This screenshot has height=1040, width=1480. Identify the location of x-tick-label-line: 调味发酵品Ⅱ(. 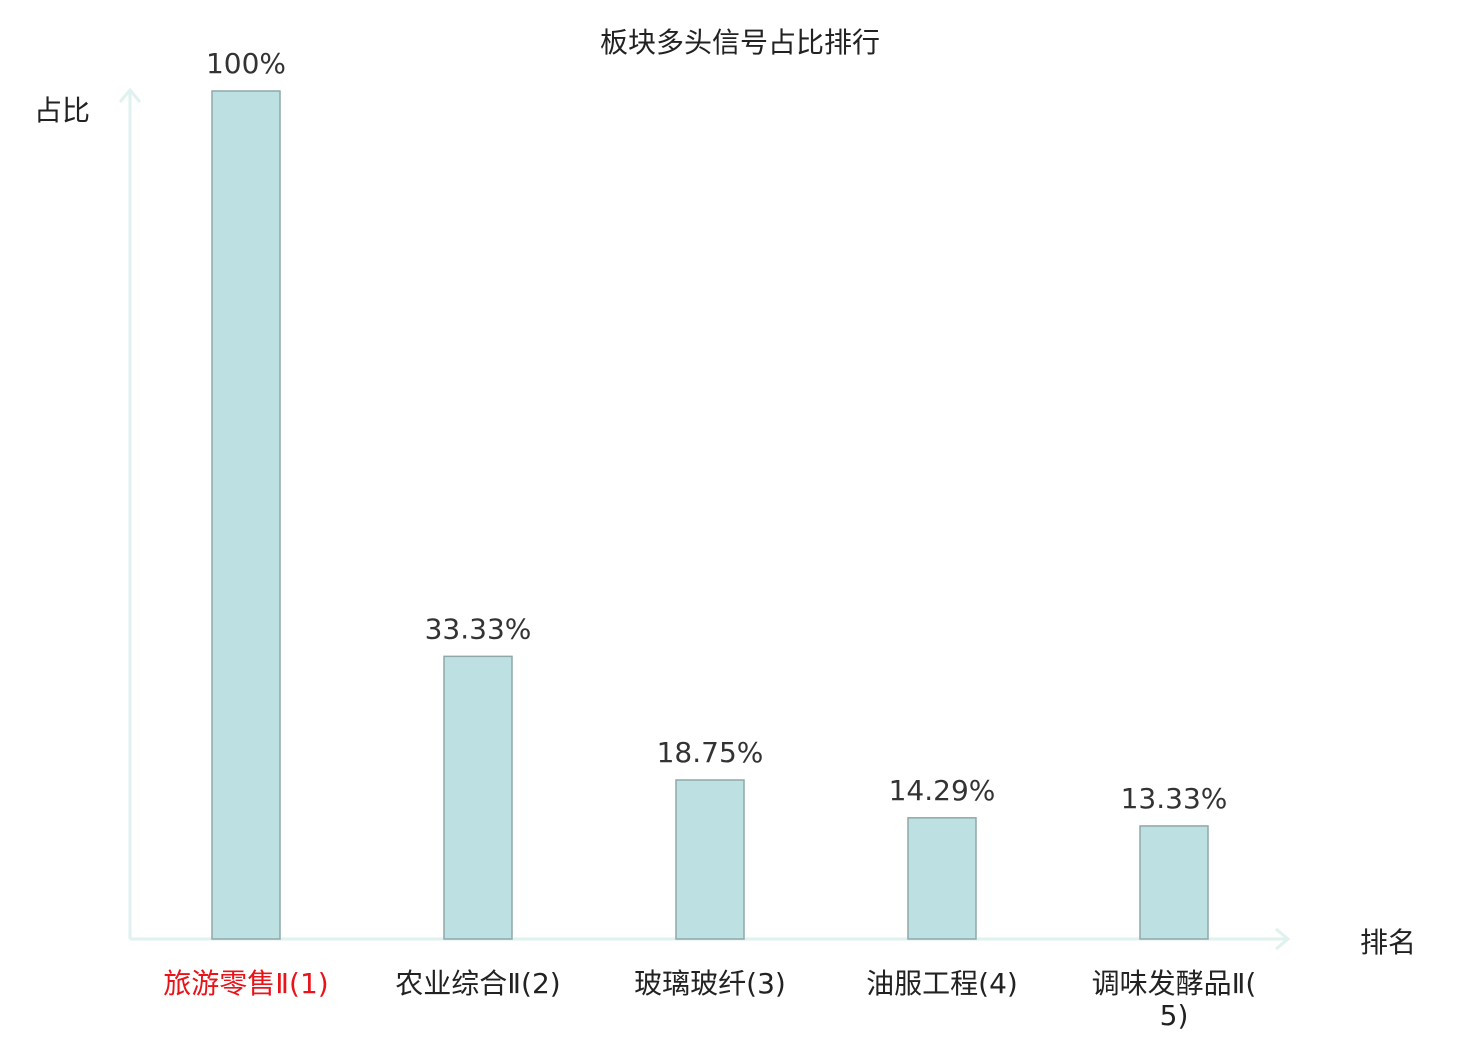
(1174, 983).